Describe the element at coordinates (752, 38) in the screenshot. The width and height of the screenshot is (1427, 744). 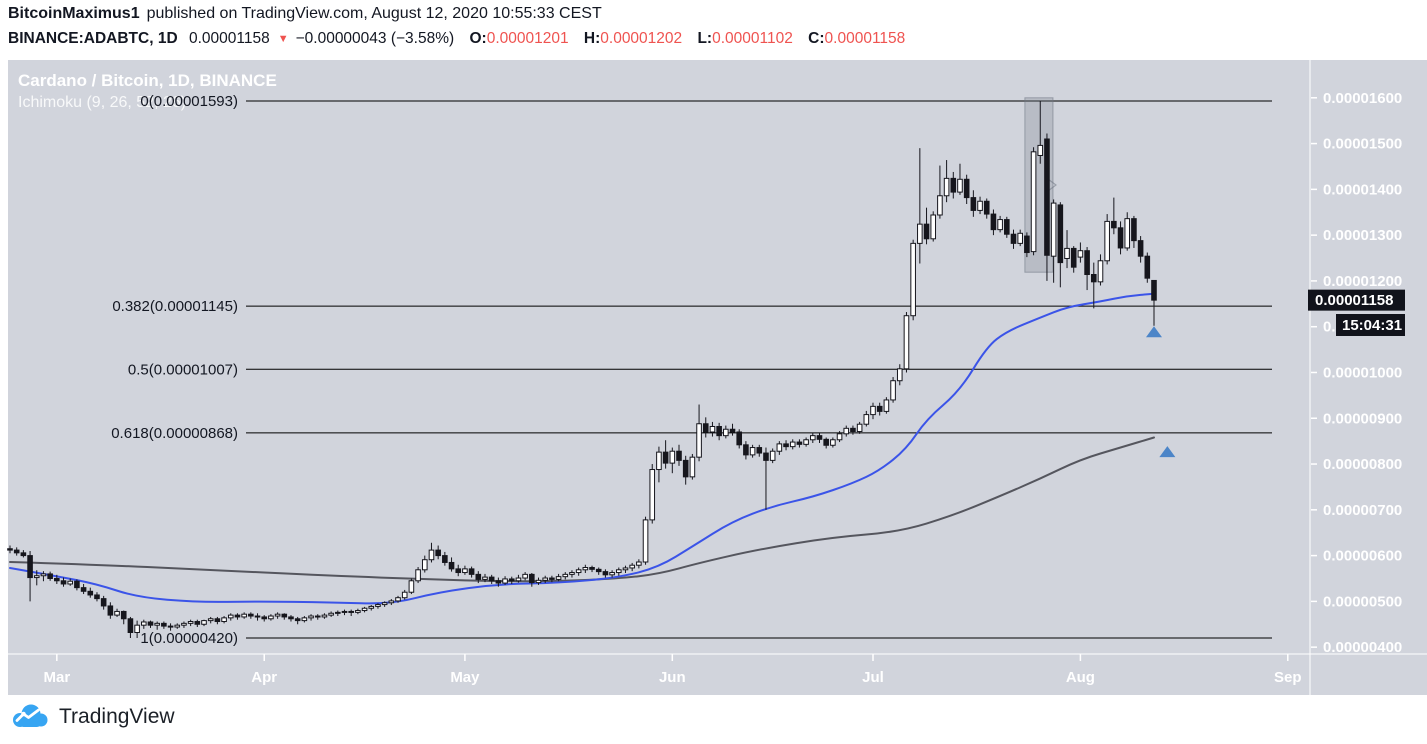
I see `low-value: 0.00001102` at that location.